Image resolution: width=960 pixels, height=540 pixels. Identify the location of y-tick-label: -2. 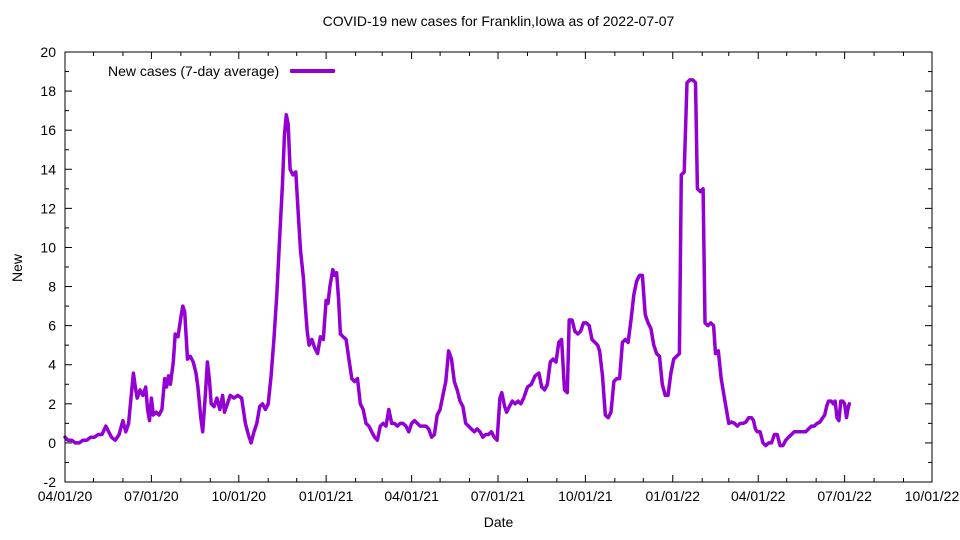
(50, 482).